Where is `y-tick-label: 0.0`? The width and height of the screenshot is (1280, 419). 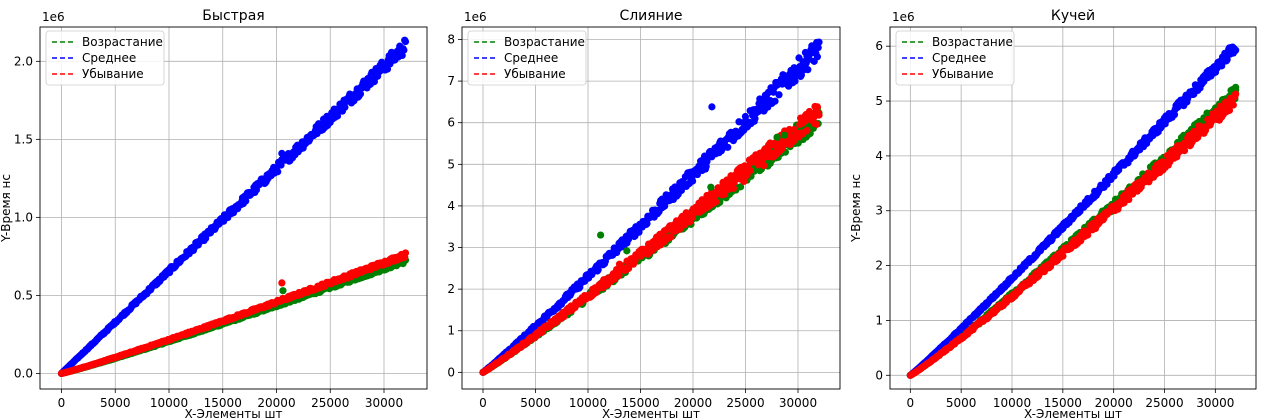
y-tick-label: 0.0 is located at coordinates (23, 373).